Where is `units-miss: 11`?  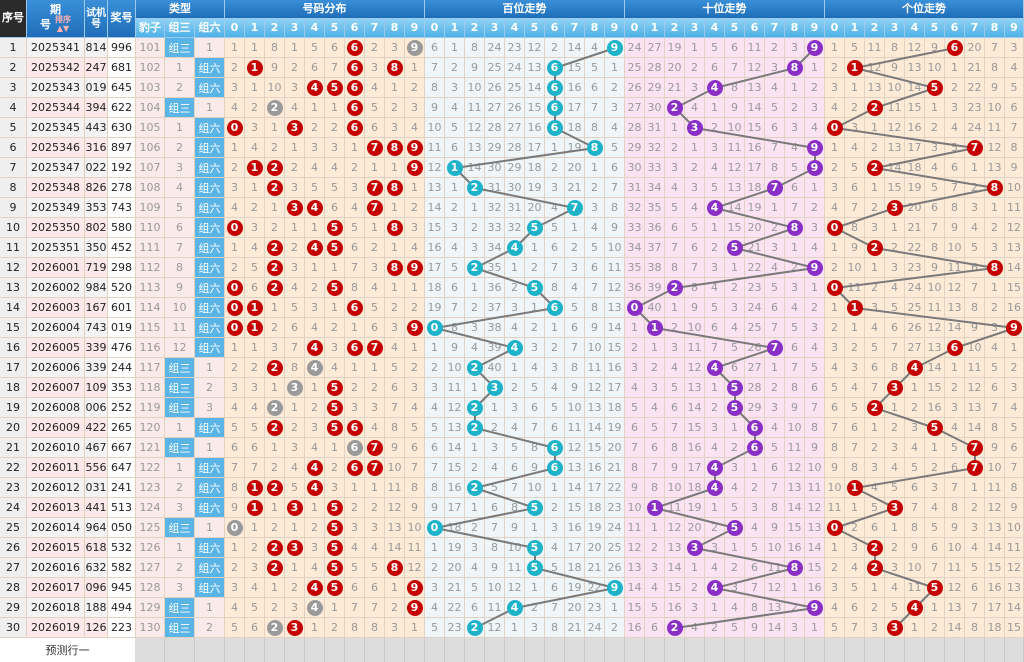
units-miss: 11 is located at coordinates (915, 588).